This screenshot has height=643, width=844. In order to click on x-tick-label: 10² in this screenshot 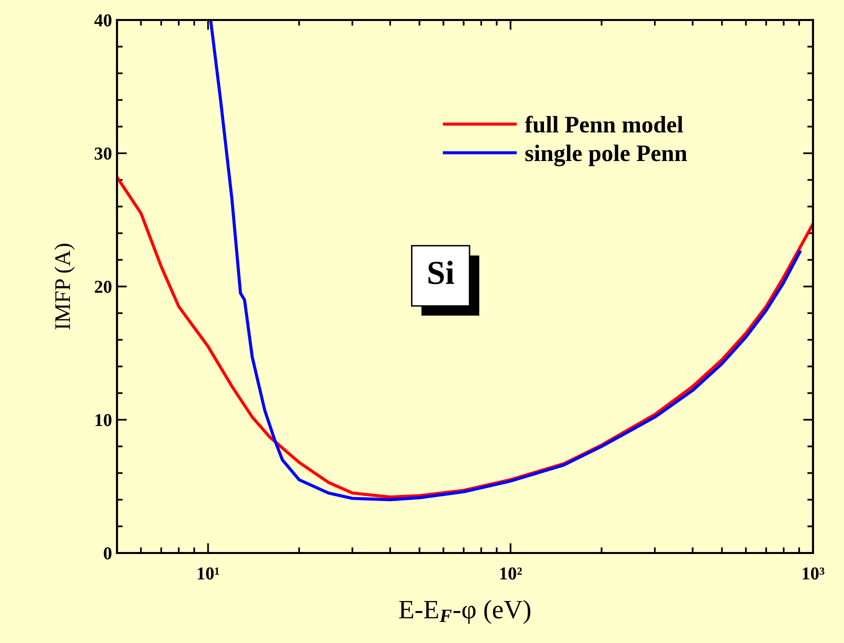, I will do `click(511, 573)`.